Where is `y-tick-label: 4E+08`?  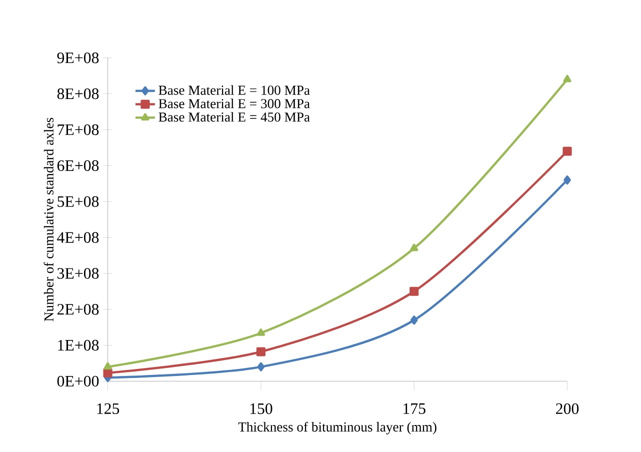 y-tick-label: 4E+08 is located at coordinates (78, 238).